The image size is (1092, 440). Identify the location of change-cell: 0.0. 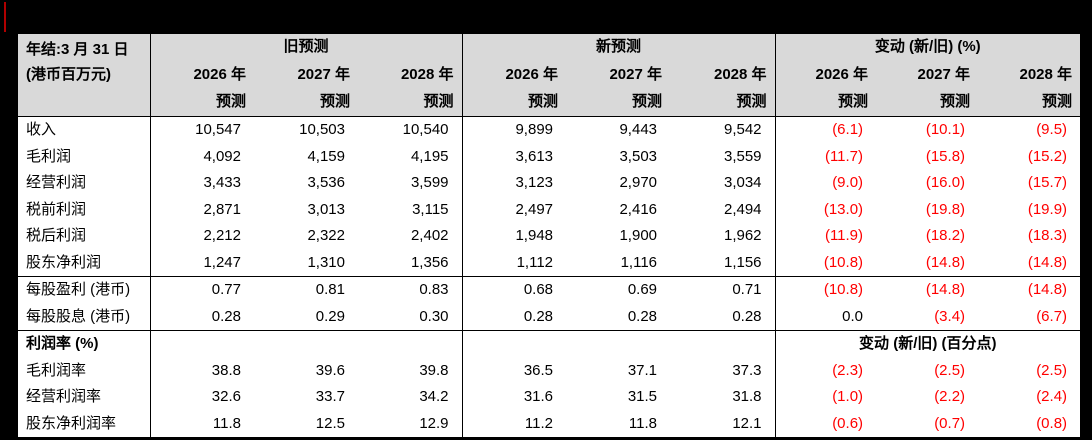
(825, 317).